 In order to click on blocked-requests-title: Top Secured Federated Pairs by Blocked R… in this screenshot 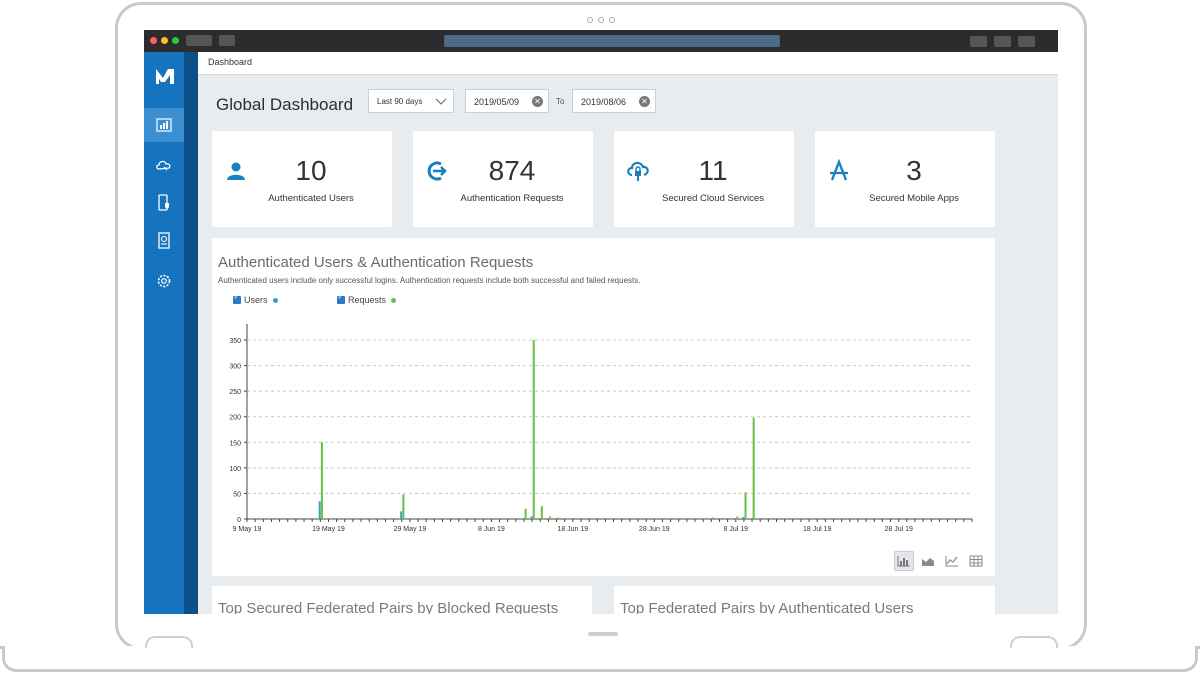, I will do `click(388, 607)`.